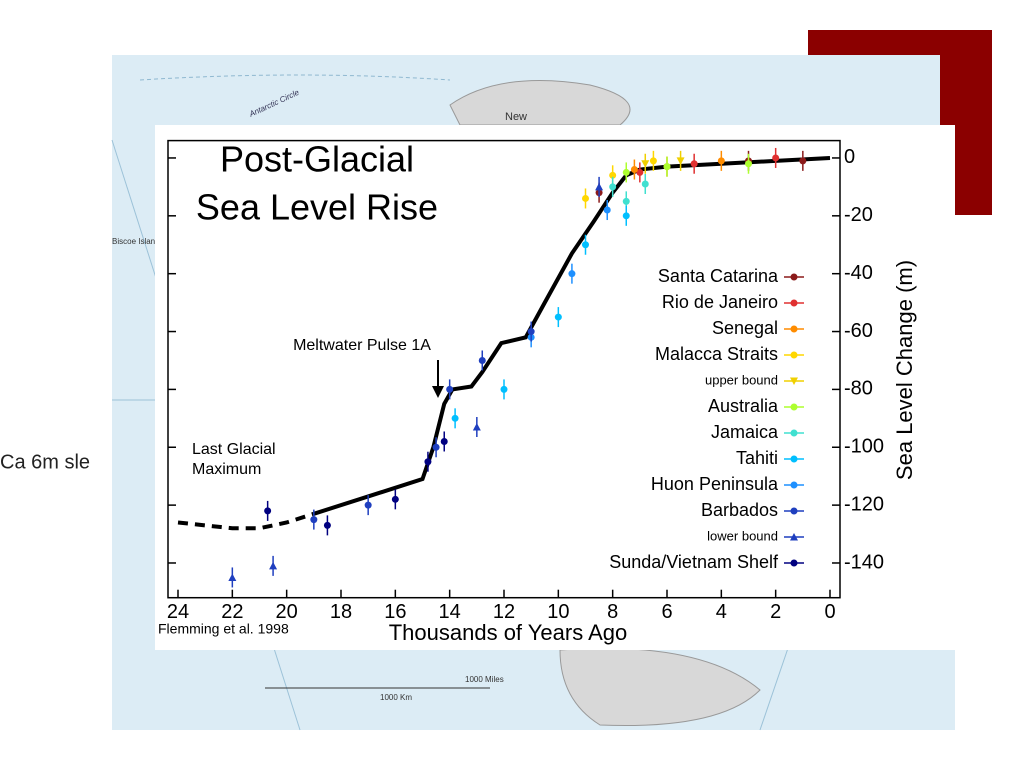 The width and height of the screenshot is (1024, 773). I want to click on map-label: 1000 Miles, so click(484, 679).